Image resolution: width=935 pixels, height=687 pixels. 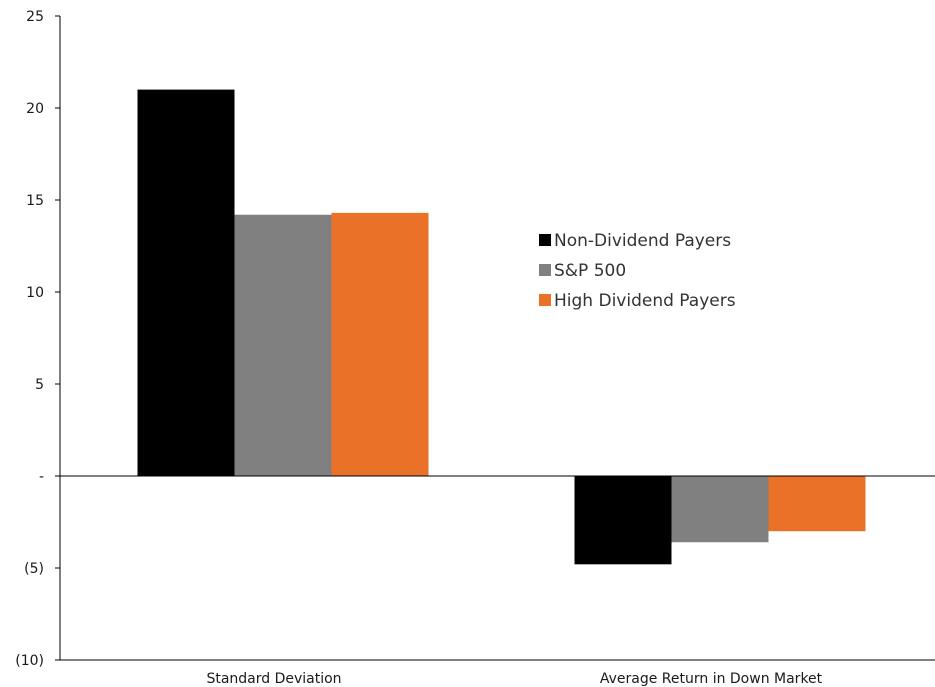 I want to click on legend-label: Non-Dividend Payers, so click(x=642, y=241).